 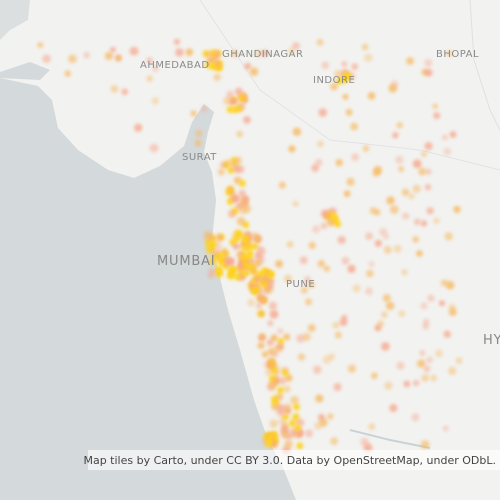 I want to click on attribution-bg, so click(x=294, y=460).